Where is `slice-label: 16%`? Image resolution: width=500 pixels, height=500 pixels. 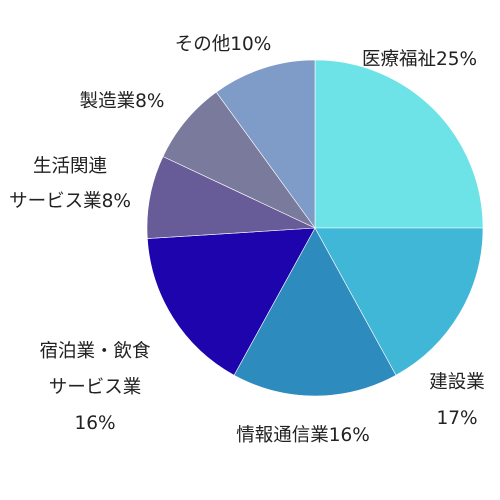
slice-label: 16% is located at coordinates (94, 423).